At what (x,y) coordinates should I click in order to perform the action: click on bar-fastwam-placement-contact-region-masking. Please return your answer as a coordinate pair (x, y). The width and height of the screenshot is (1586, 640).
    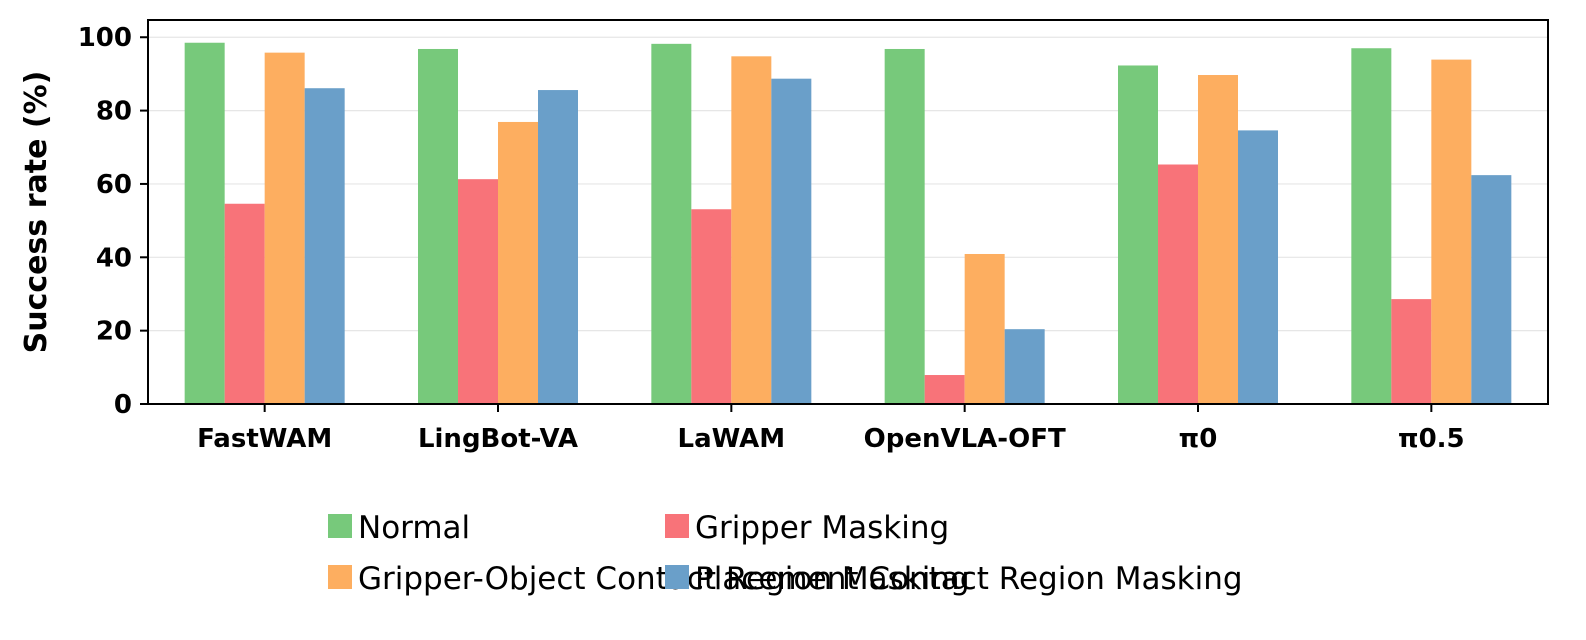
    Looking at the image, I should click on (324, 246).